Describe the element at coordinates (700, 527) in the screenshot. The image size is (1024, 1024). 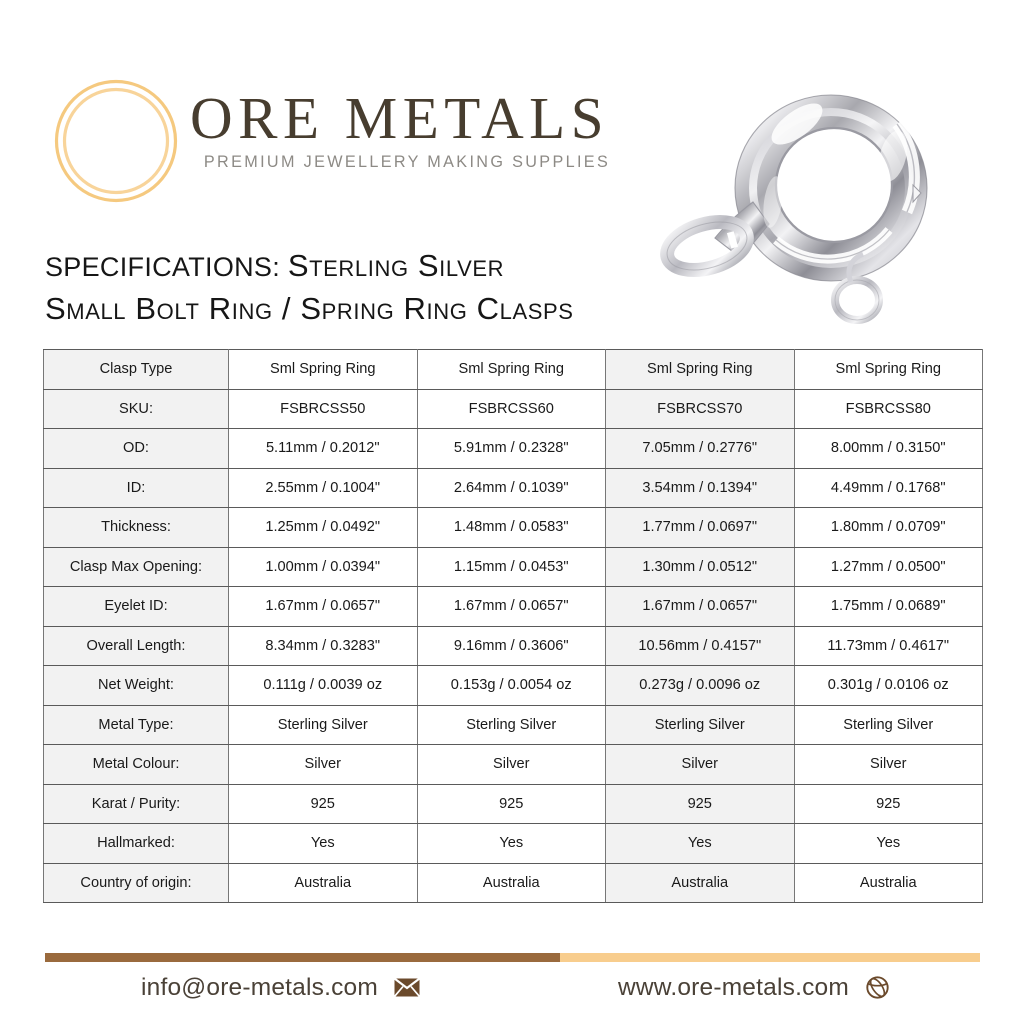
I see `table-cell: 1.77mm / 0.0697"` at that location.